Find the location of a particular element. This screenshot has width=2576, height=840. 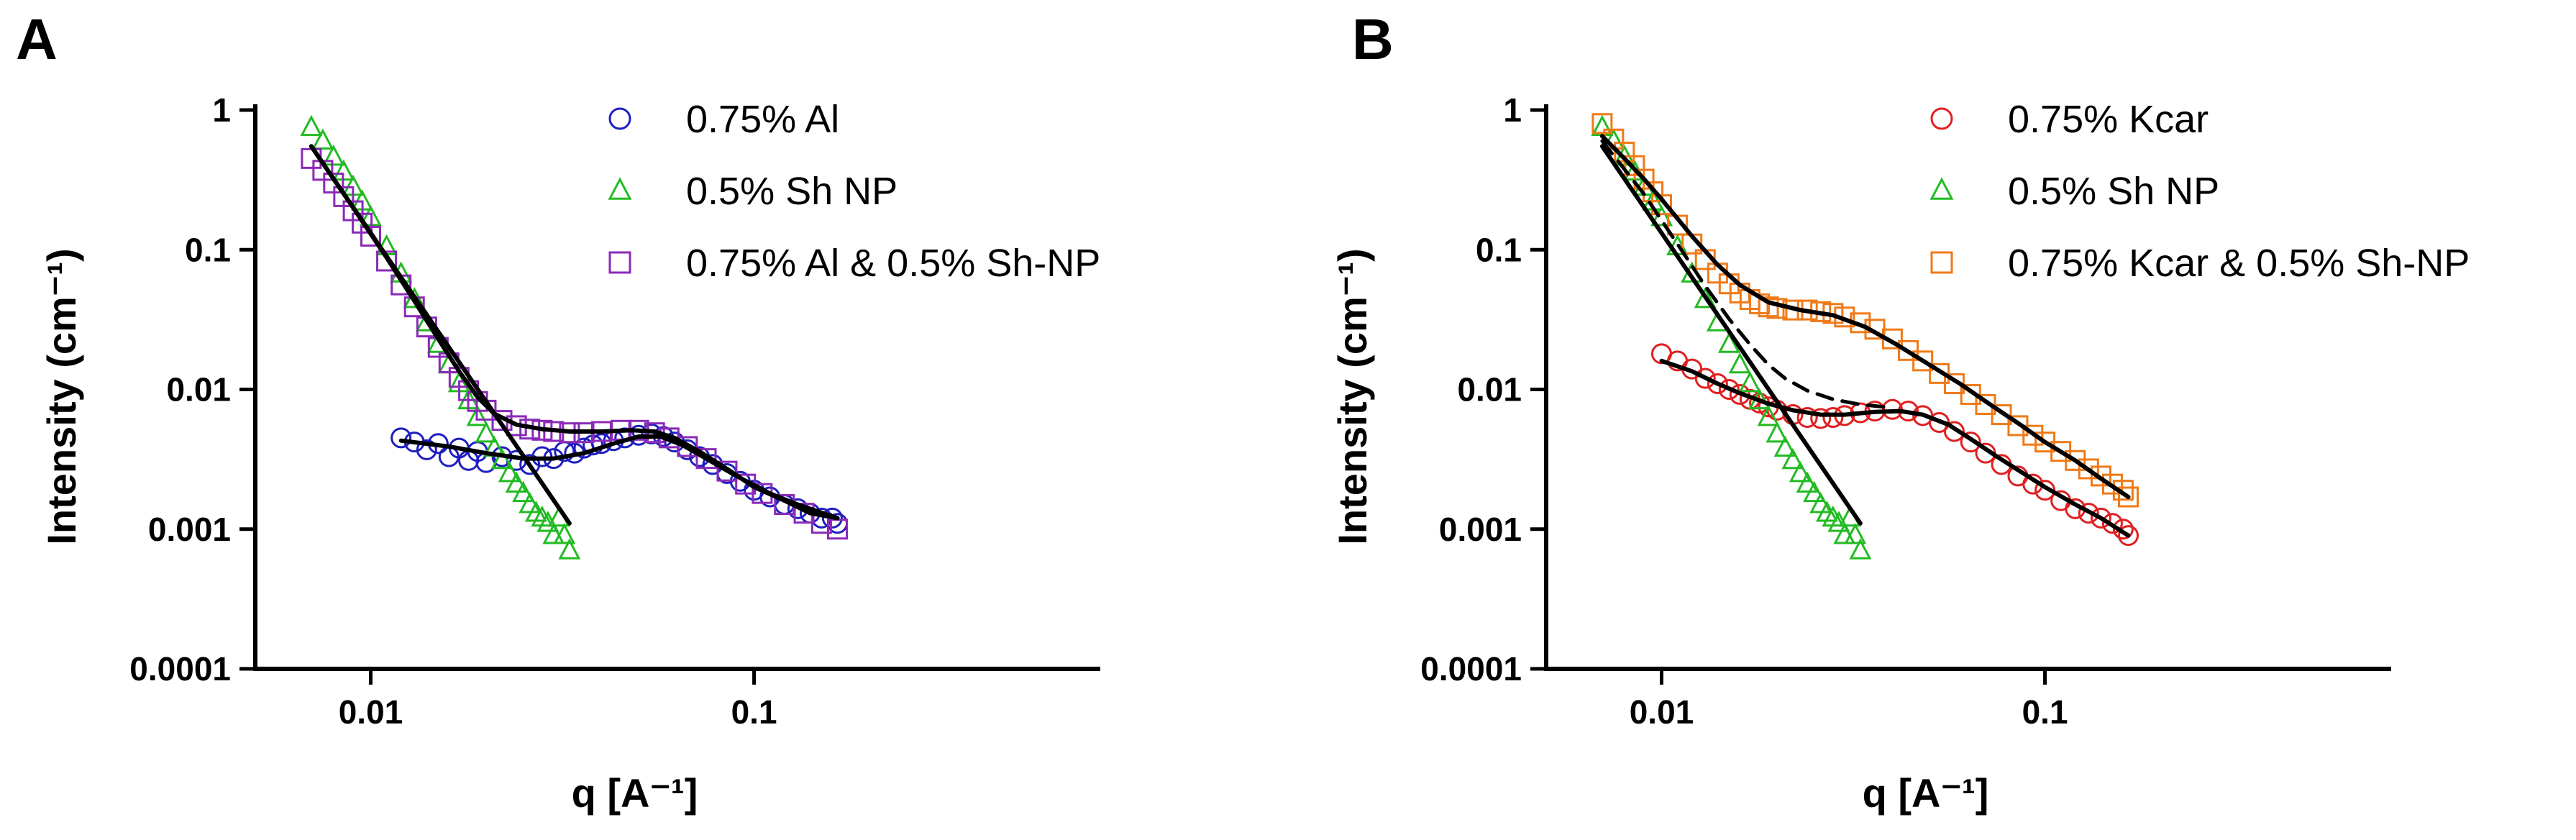

panel-letter-b: B is located at coordinates (1373, 39).